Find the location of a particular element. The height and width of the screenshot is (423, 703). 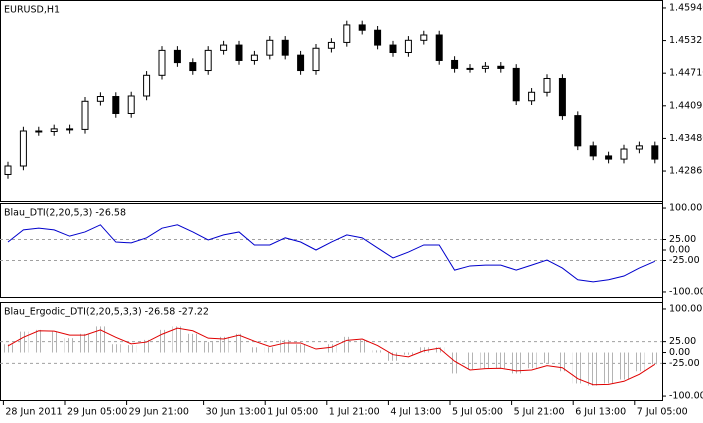

y-tick-label: 100.00 is located at coordinates (685, 208).